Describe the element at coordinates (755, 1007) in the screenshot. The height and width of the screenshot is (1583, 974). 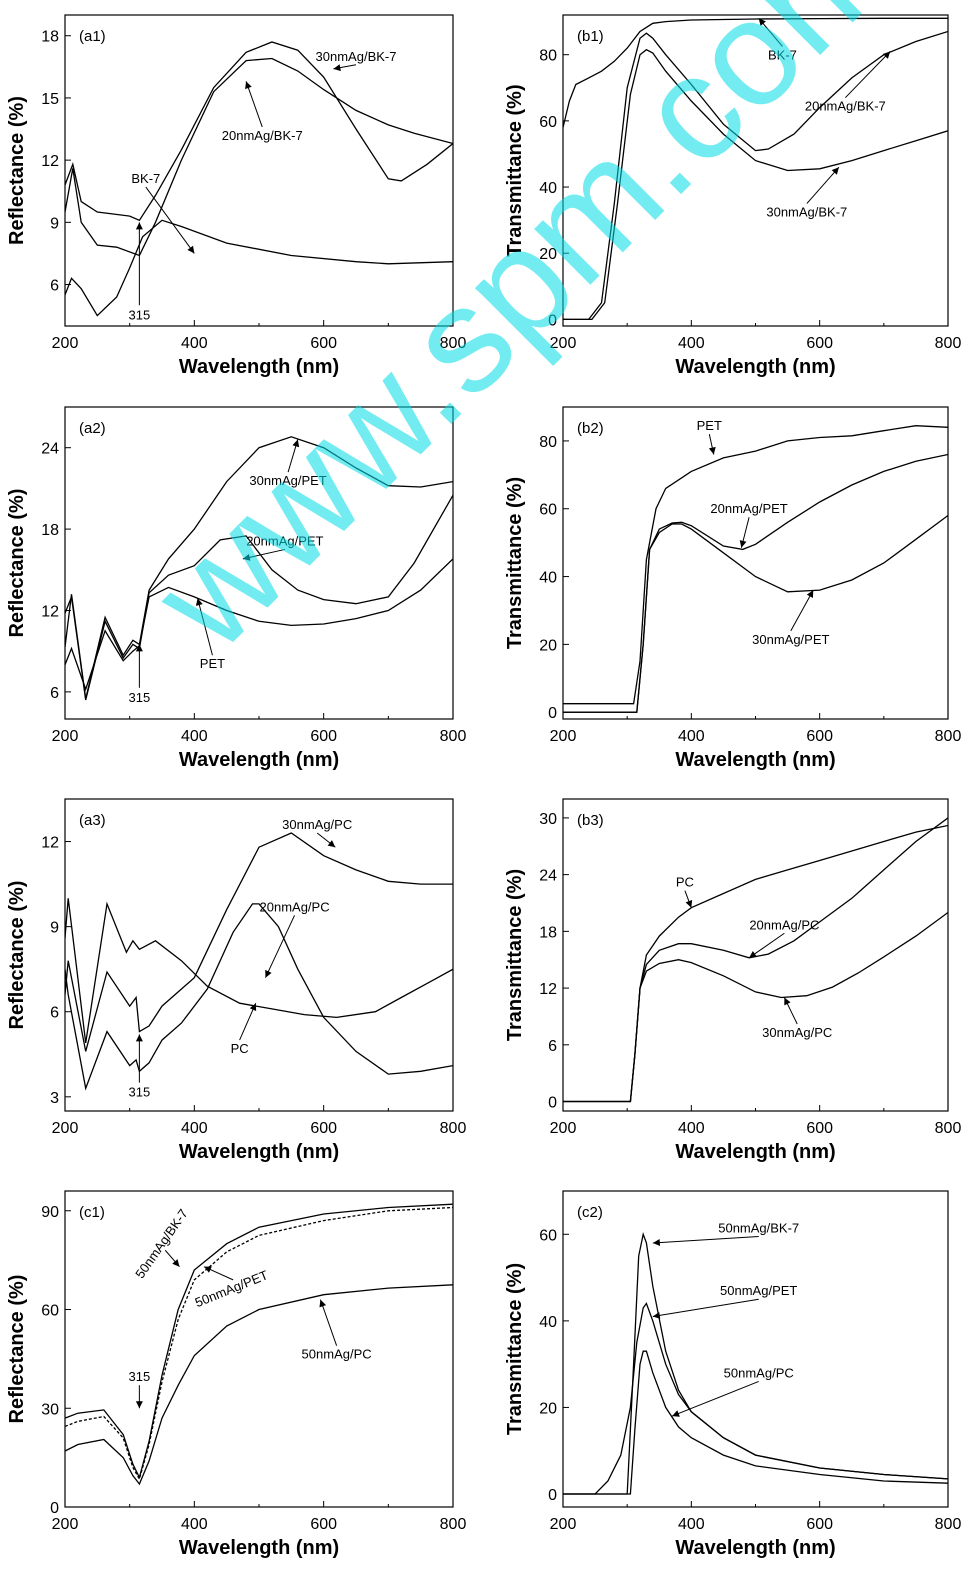
I see `series-line-30nmag-pc` at that location.